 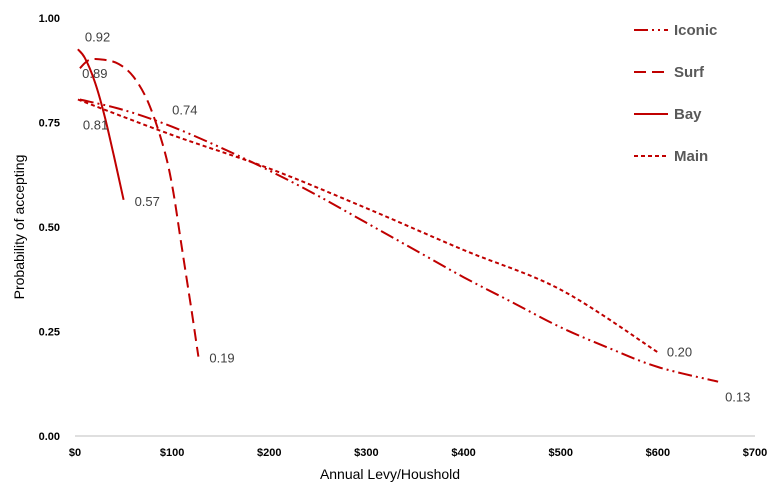 What do you see at coordinates (668, 114) in the screenshot?
I see `legend-item-bay: Bay` at bounding box center [668, 114].